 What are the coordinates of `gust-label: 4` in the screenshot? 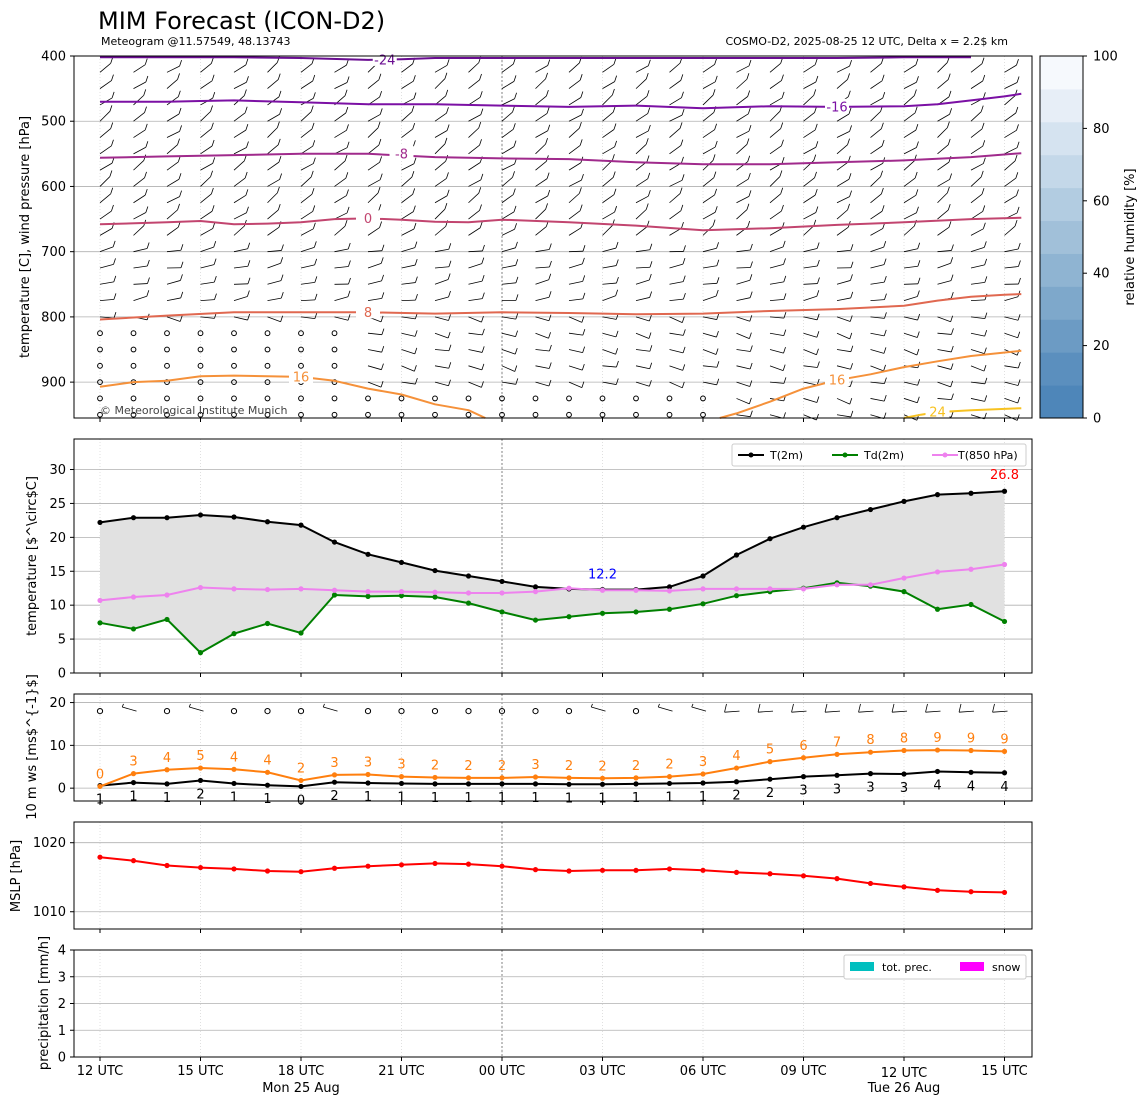 It's located at (736, 756).